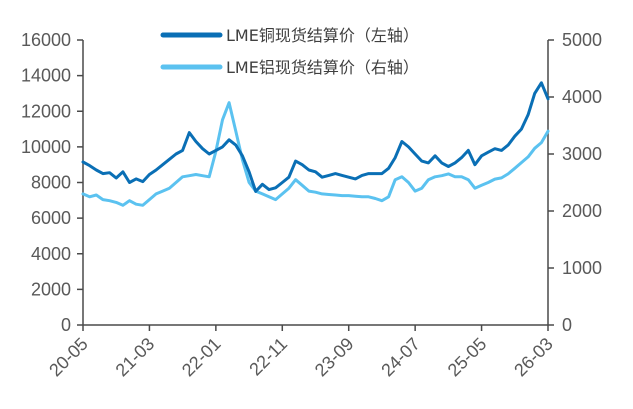  I want to click on right-y-tick-label: 2000, so click(582, 211).